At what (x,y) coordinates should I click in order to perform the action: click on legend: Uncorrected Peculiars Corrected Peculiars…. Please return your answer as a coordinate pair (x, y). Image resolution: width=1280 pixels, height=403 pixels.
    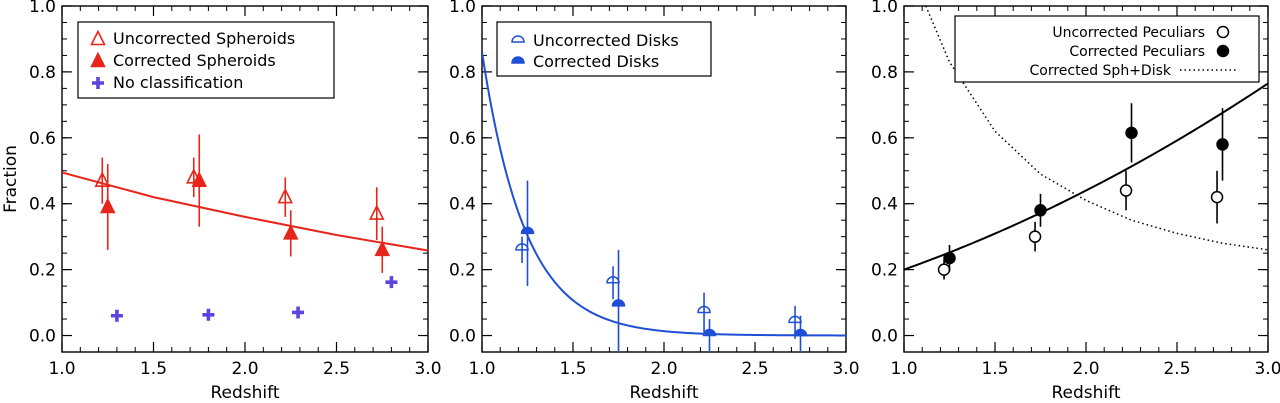
    Looking at the image, I should click on (1107, 49).